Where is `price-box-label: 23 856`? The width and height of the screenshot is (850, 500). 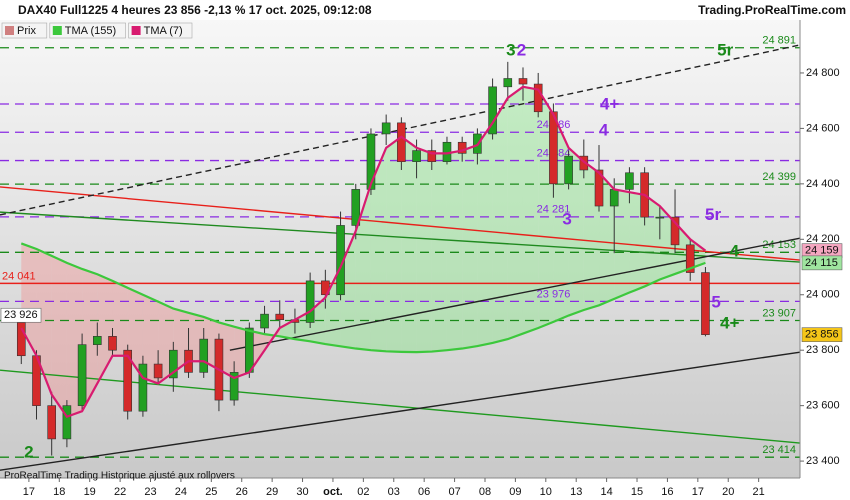
price-box-label: 23 856 is located at coordinates (822, 335).